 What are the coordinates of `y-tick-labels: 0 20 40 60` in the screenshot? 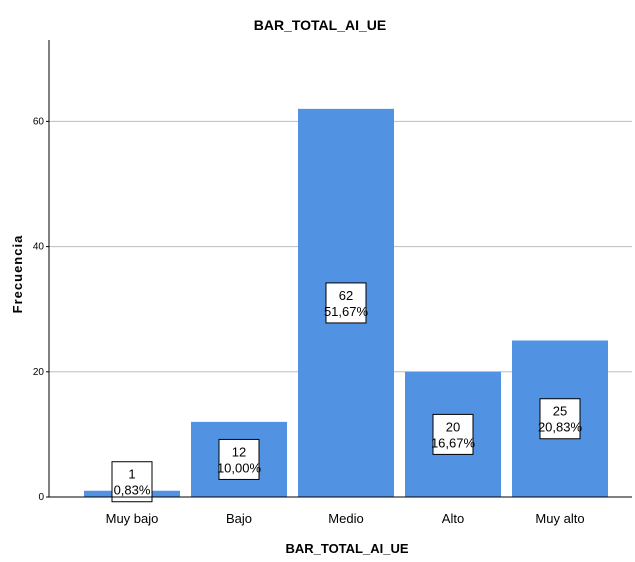 It's located at (41, 309).